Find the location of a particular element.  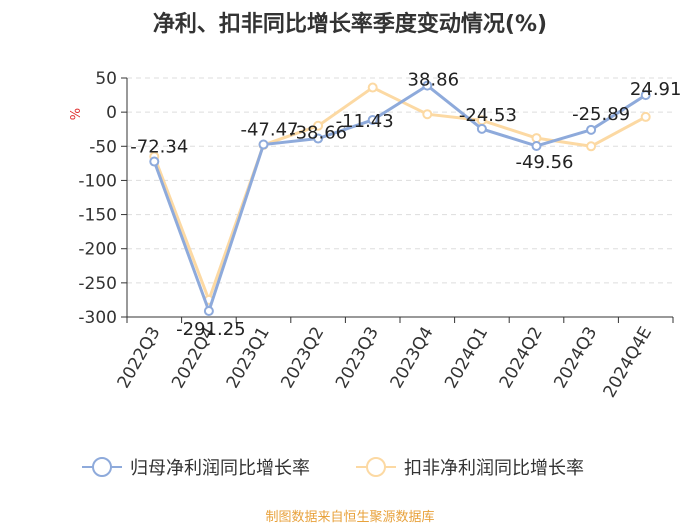

data-label: -72.34 is located at coordinates (159, 147).